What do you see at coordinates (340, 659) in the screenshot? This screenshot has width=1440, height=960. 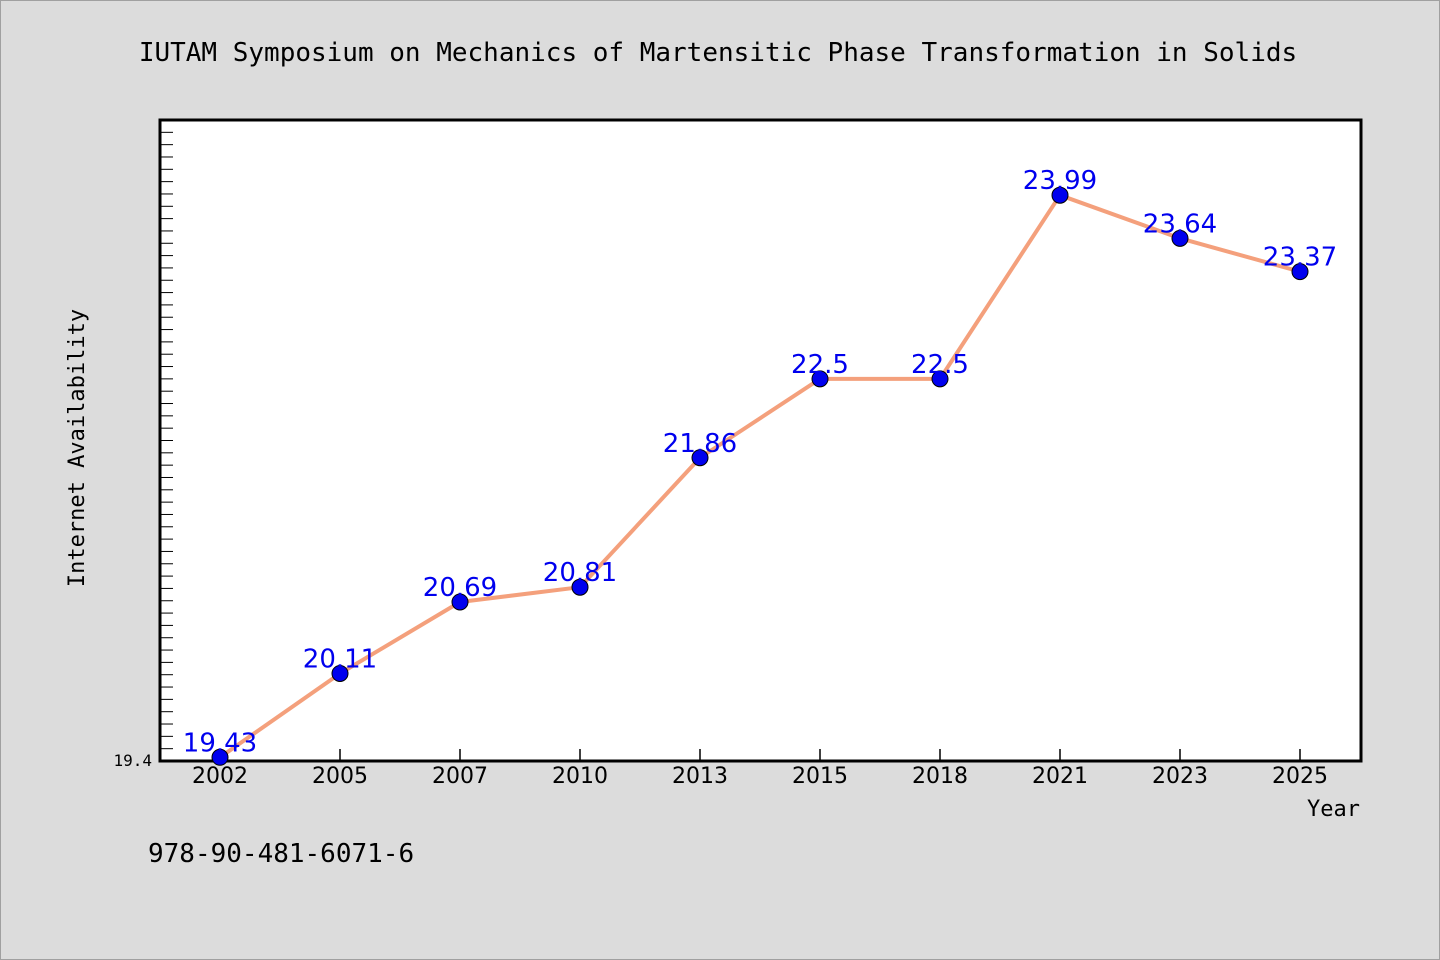 I see `data-label: 20.11` at bounding box center [340, 659].